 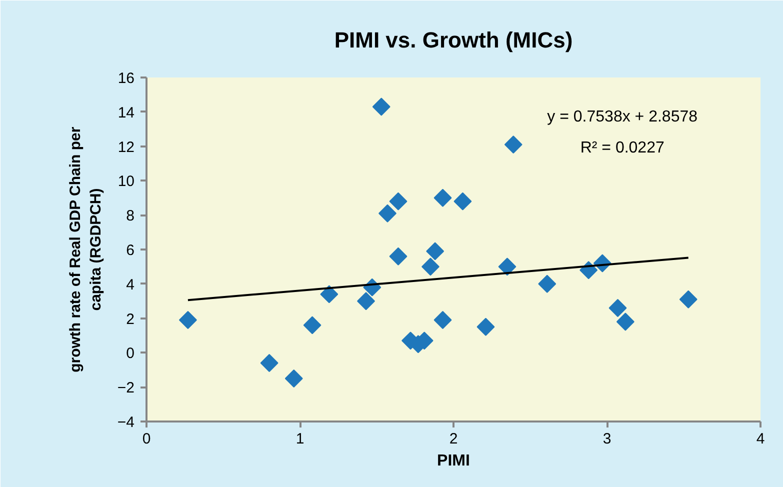 What do you see at coordinates (146, 439) in the screenshot?
I see `x-tick-label: 0` at bounding box center [146, 439].